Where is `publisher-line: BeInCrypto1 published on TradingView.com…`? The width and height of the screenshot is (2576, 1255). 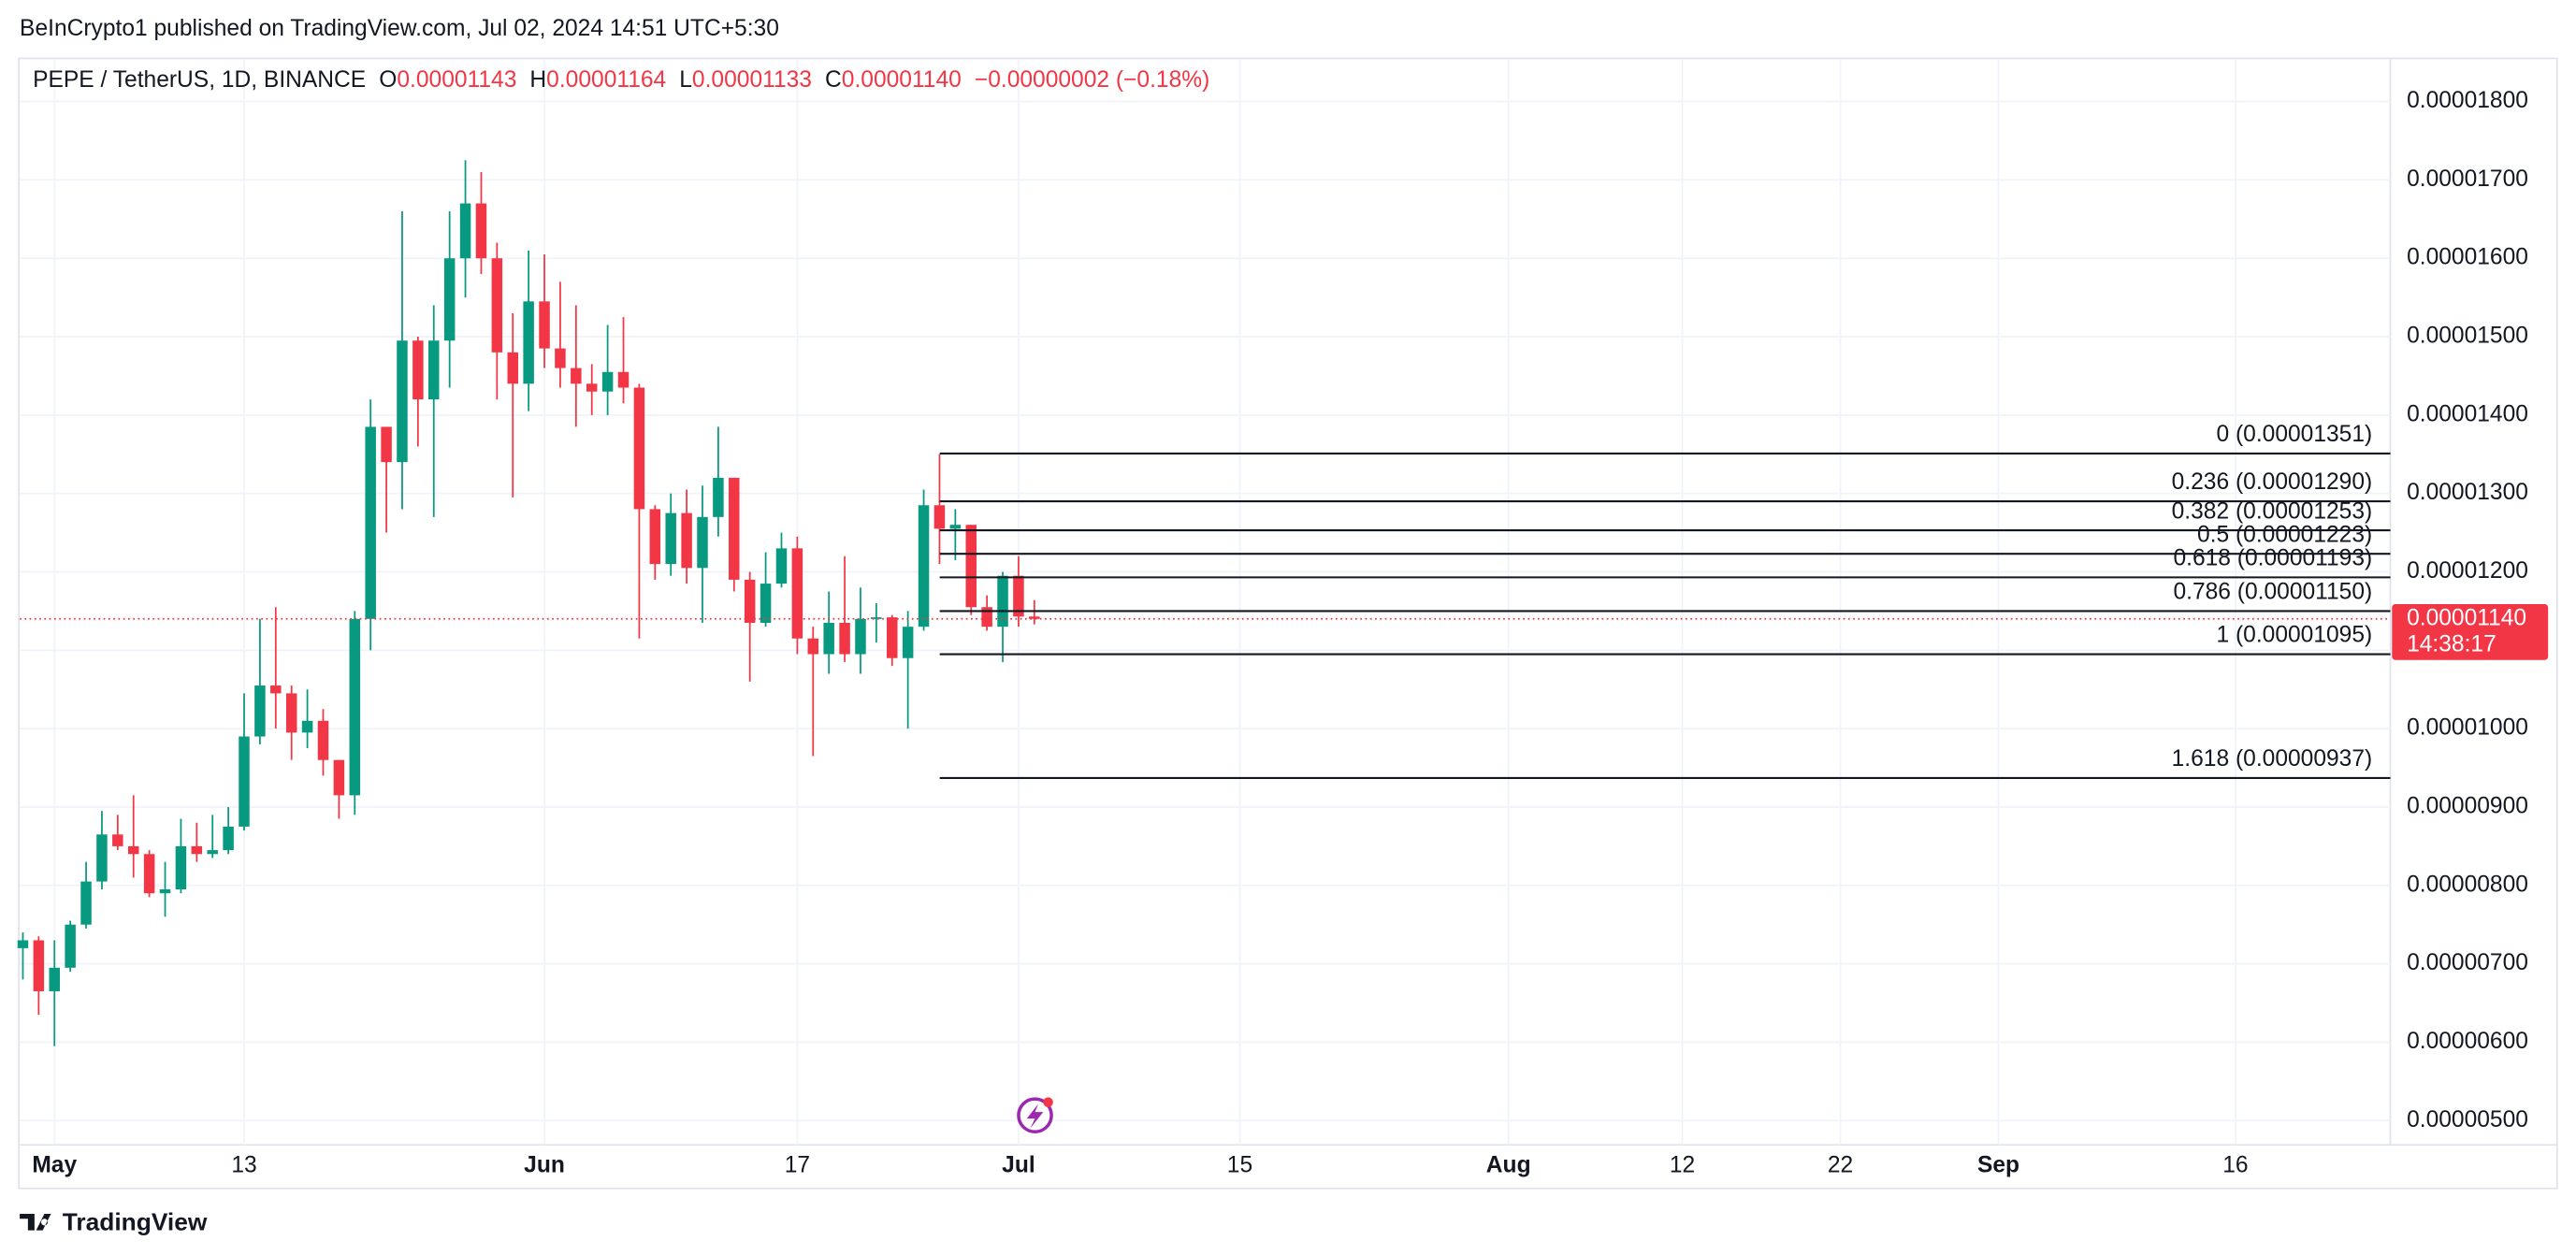
publisher-line: BeInCrypto1 published on TradingView.com… is located at coordinates (399, 28).